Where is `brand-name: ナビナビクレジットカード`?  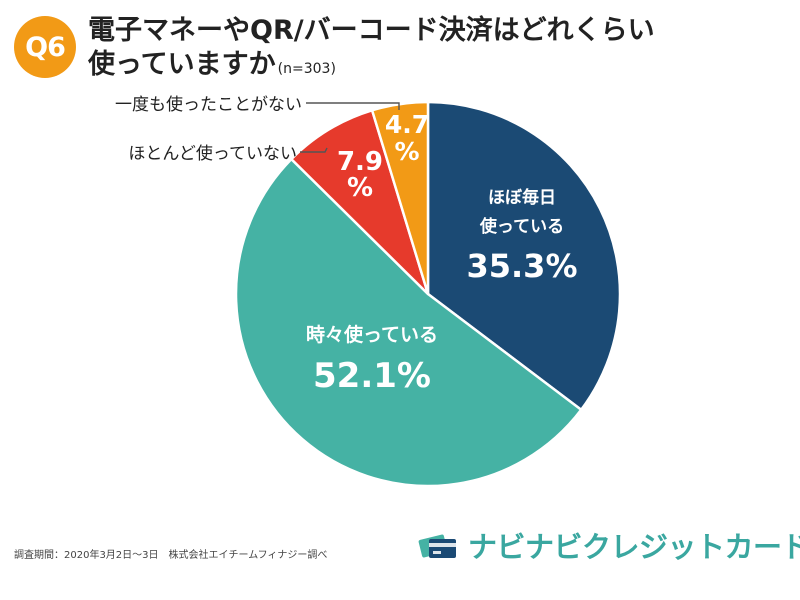
brand-name: ナビナビクレジットカード is located at coordinates (634, 547).